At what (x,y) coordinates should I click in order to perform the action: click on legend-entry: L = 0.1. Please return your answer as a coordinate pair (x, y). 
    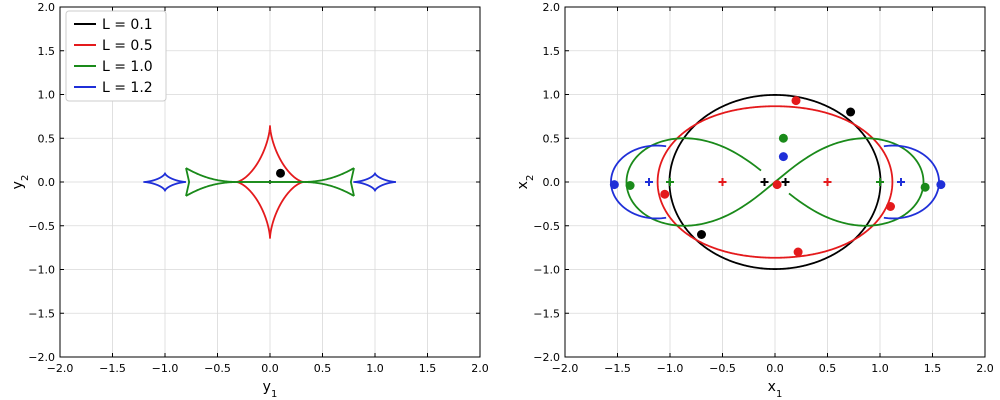
    Looking at the image, I should click on (127, 25).